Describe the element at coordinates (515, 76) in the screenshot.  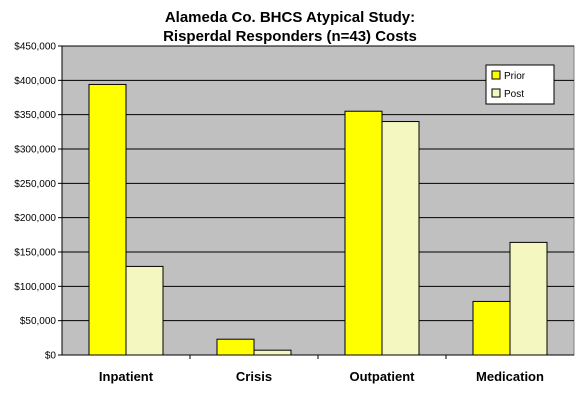
I see `legend-label-prior: Prior` at that location.